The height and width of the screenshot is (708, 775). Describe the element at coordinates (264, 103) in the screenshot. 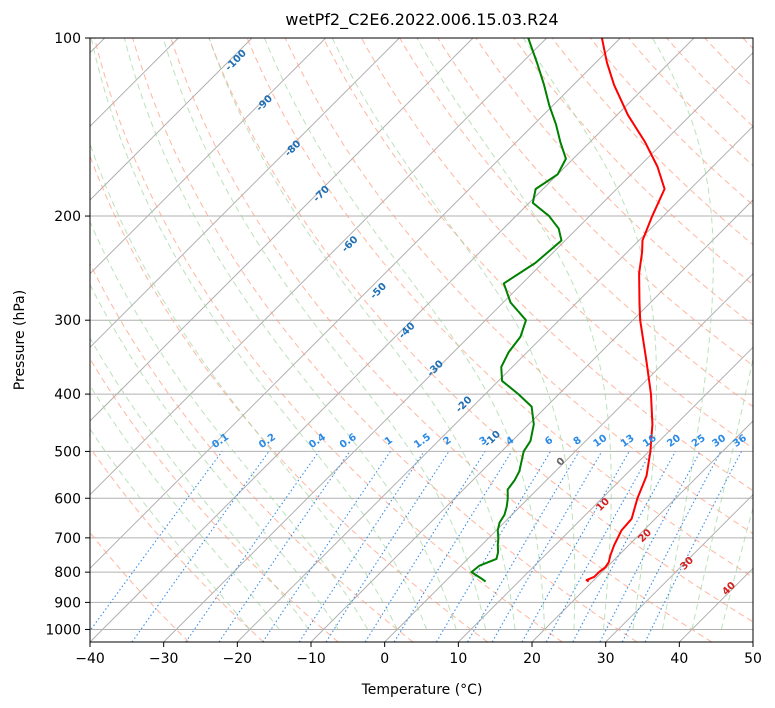

I see `dry-adiabat-label: -90` at that location.